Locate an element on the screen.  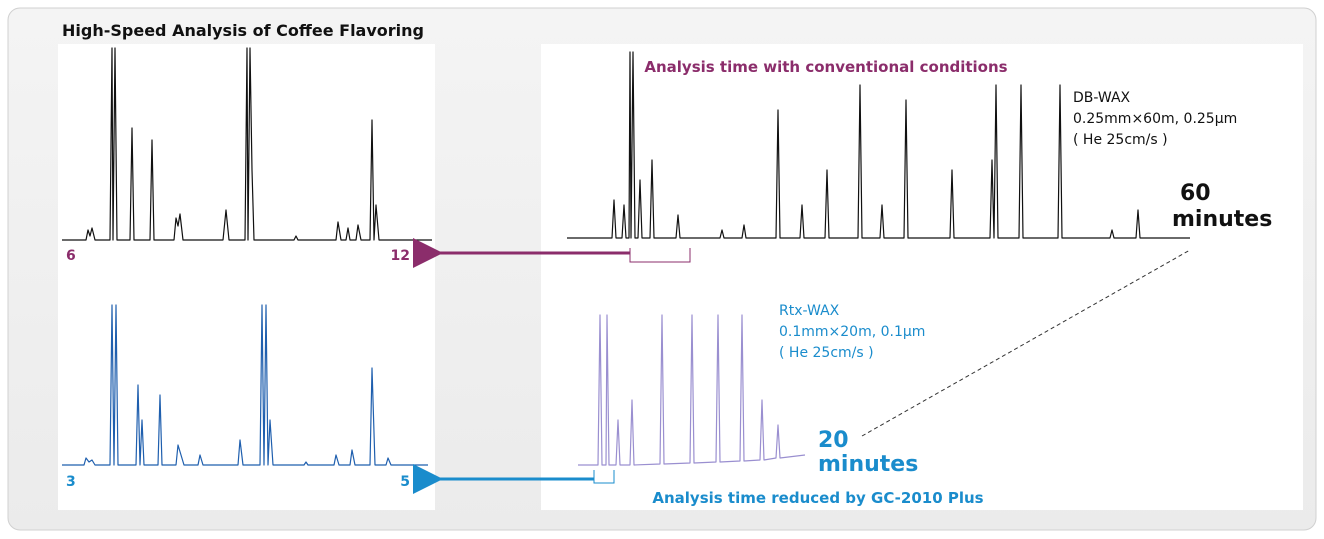
run-time: 60 is located at coordinates (1195, 193).